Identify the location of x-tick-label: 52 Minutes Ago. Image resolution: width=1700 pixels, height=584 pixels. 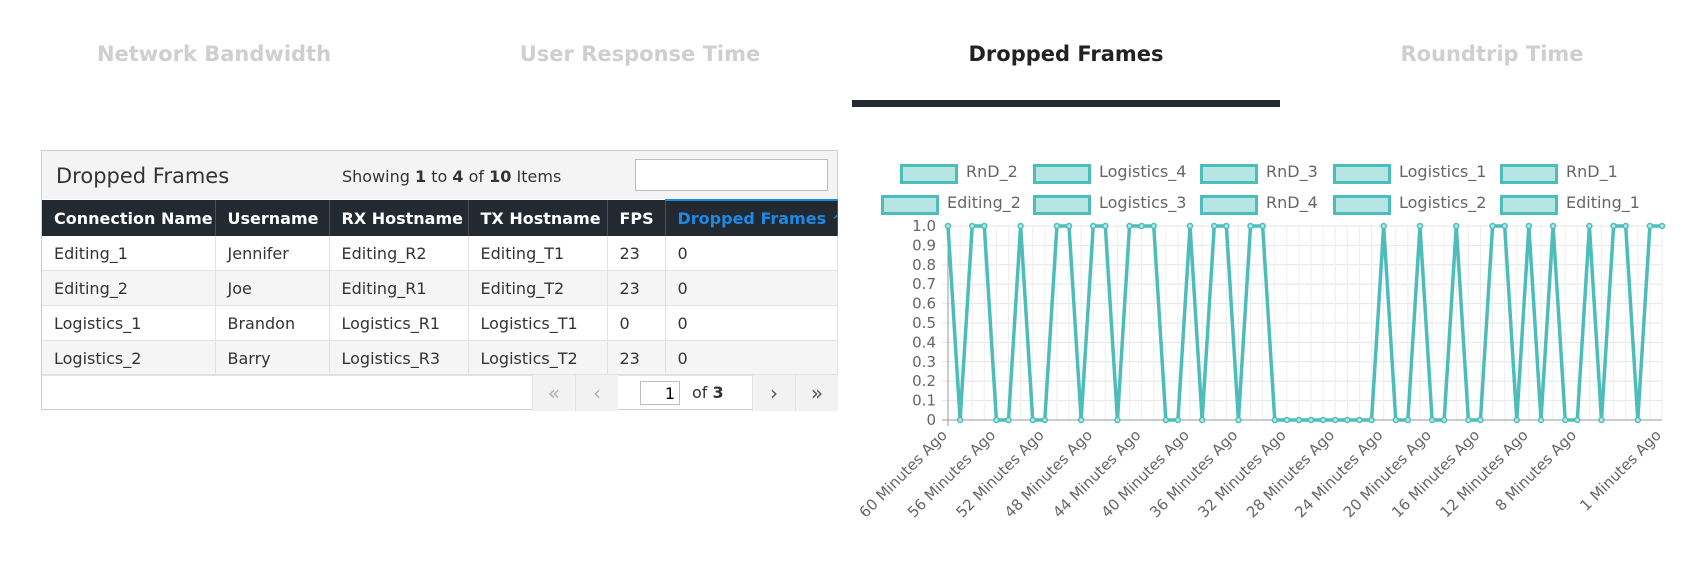
(999, 473).